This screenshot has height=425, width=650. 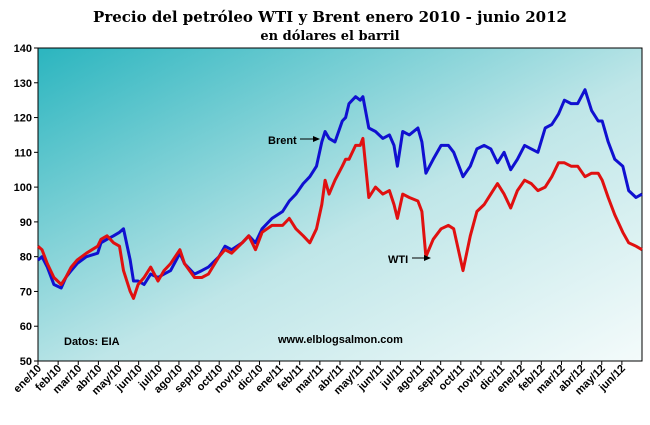 I want to click on y-tick-label: 100, so click(x=23, y=188).